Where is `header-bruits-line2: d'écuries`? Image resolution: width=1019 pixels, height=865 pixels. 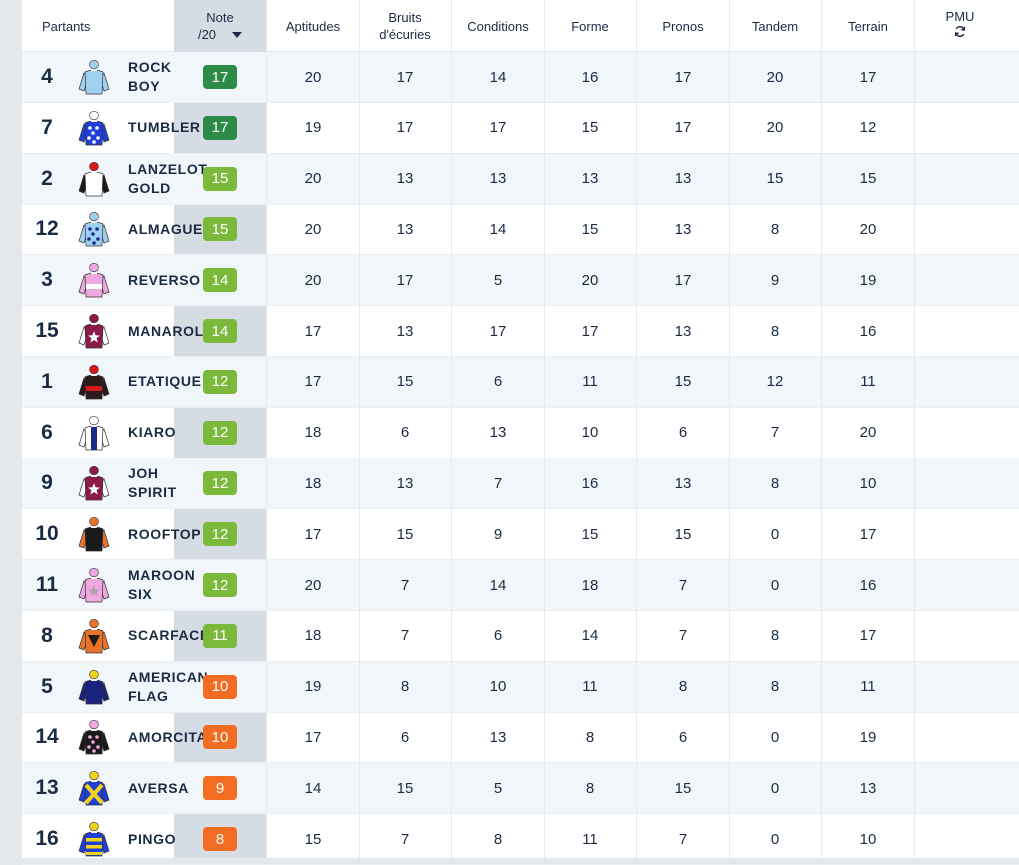 header-bruits-line2: d'écuries is located at coordinates (405, 34).